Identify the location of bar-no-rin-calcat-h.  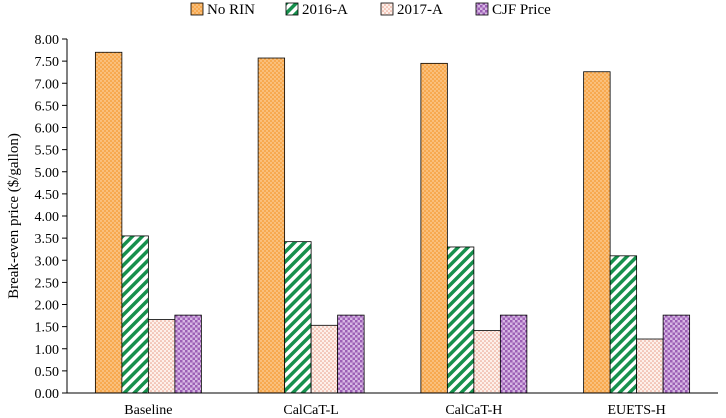
(434, 228).